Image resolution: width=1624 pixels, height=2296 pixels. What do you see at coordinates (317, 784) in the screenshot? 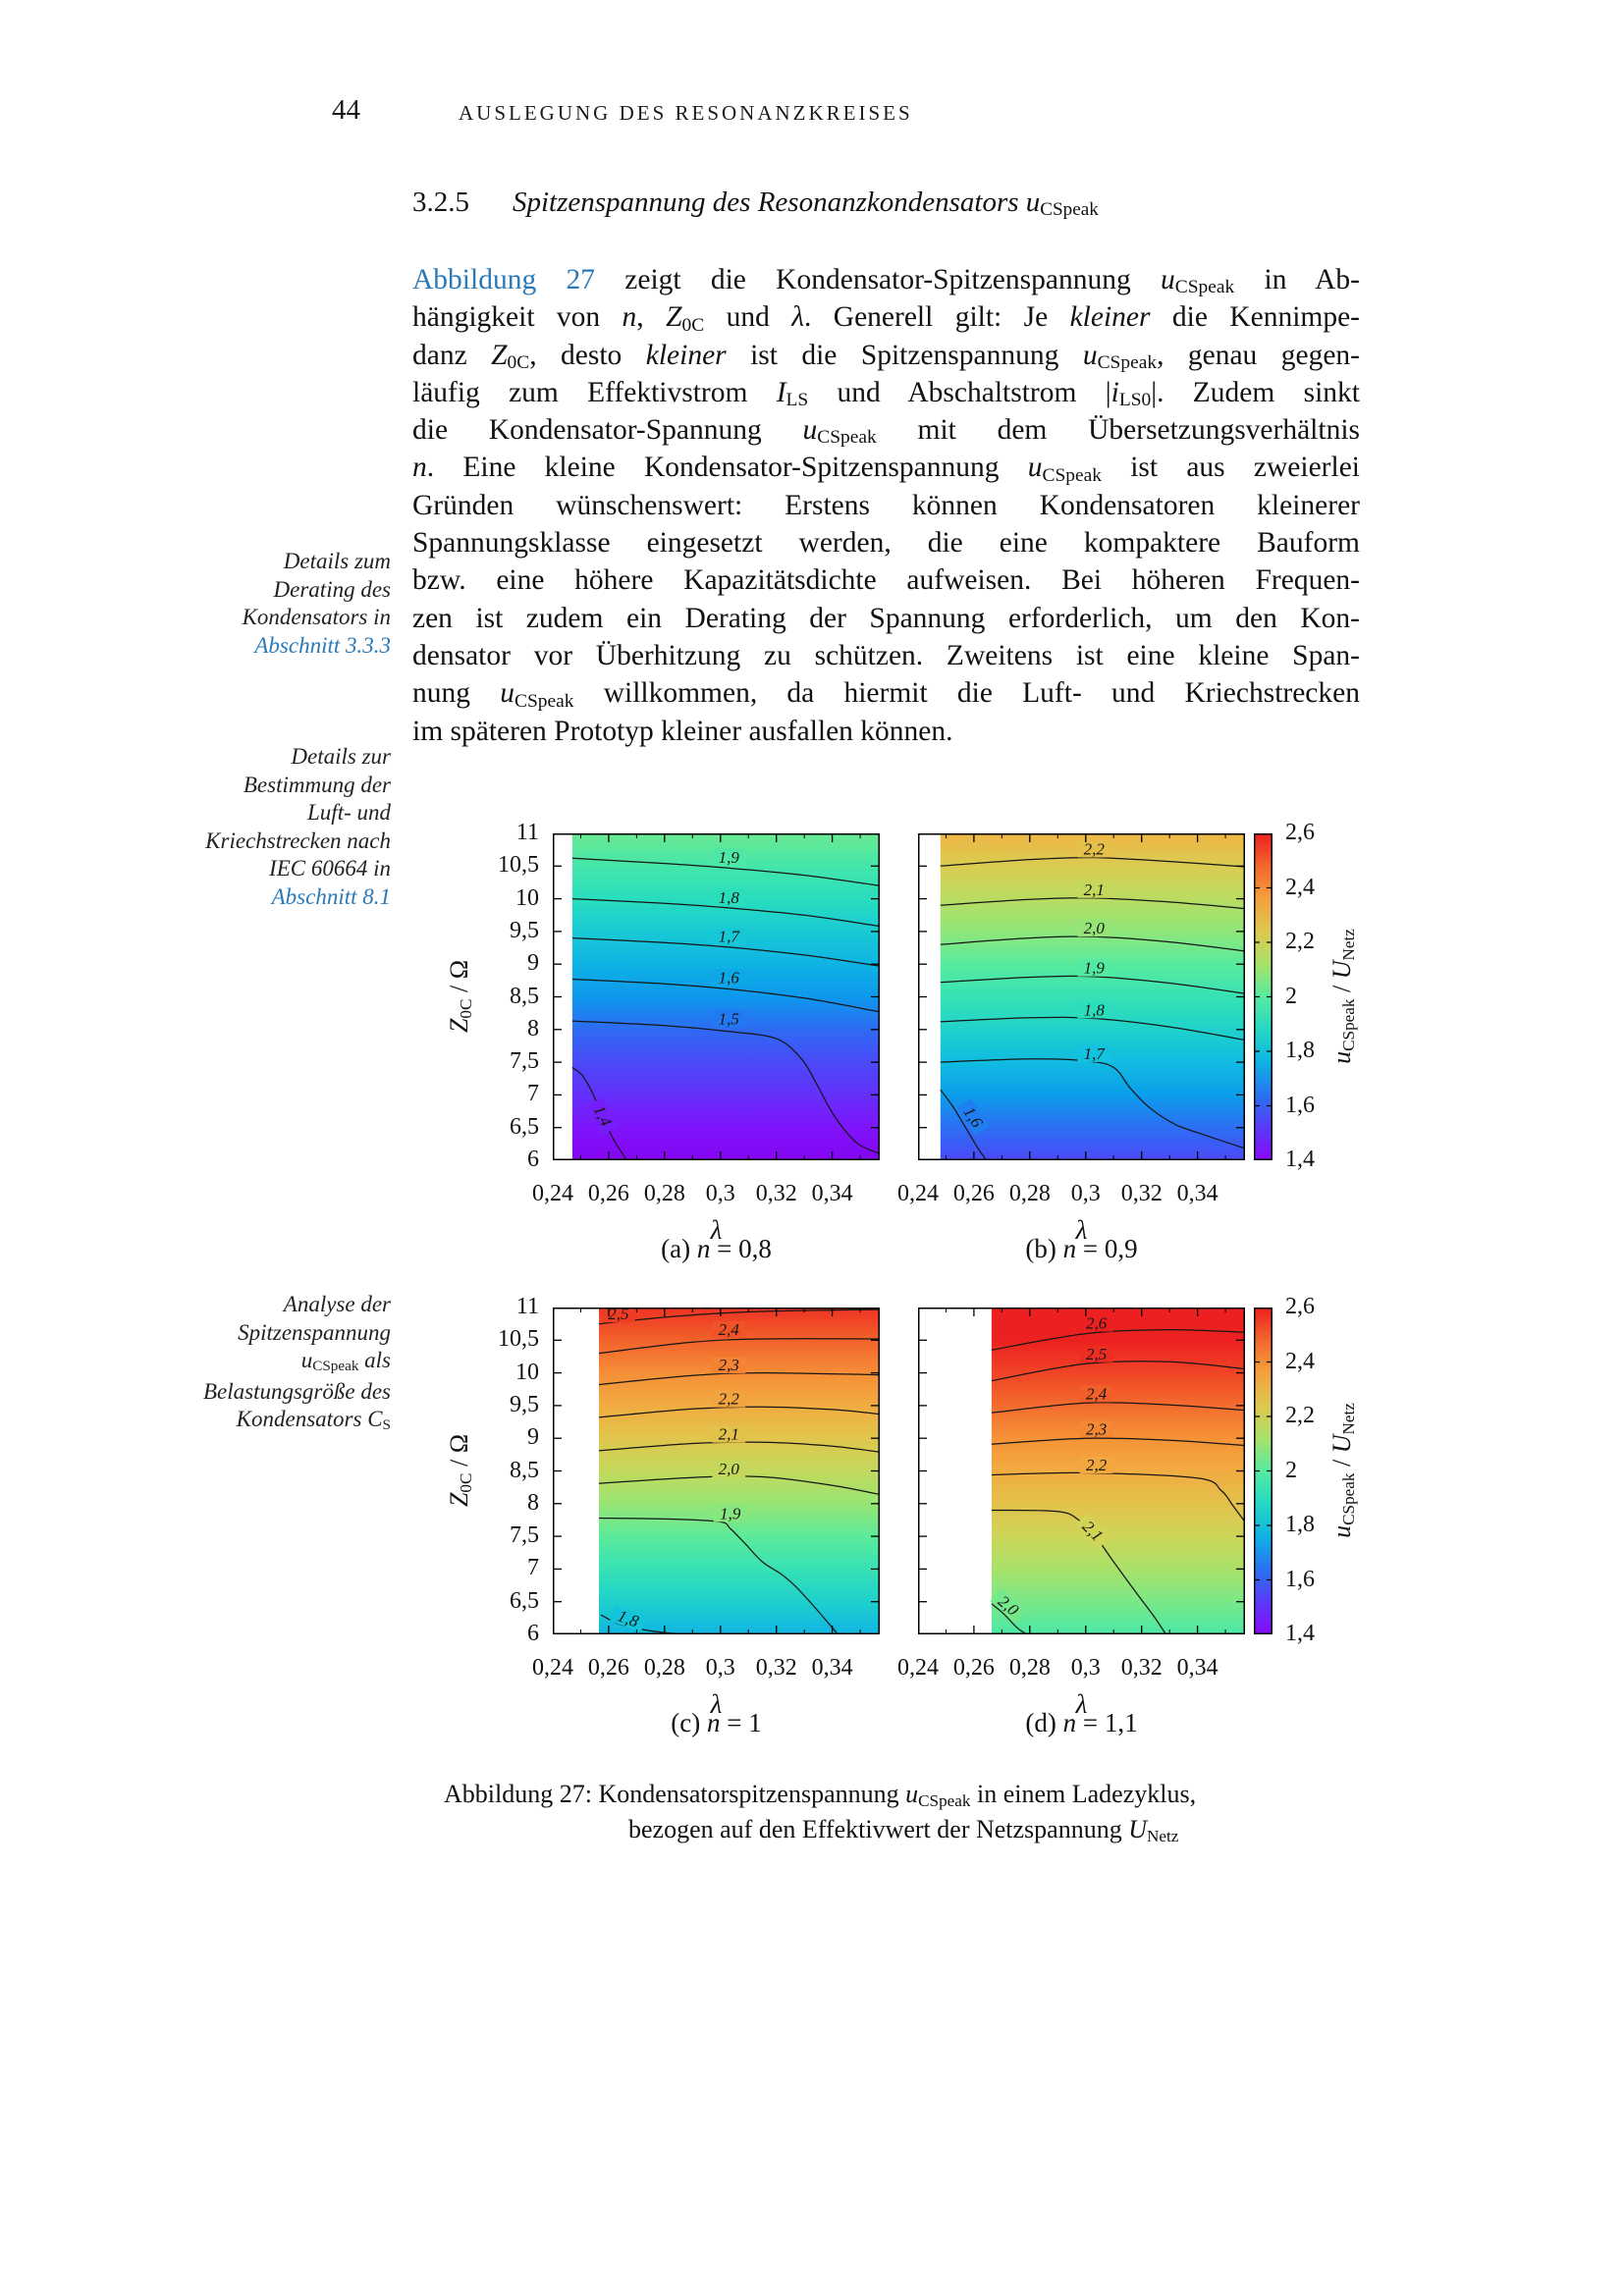
I see `margin-note-line: Bestimmung der` at bounding box center [317, 784].